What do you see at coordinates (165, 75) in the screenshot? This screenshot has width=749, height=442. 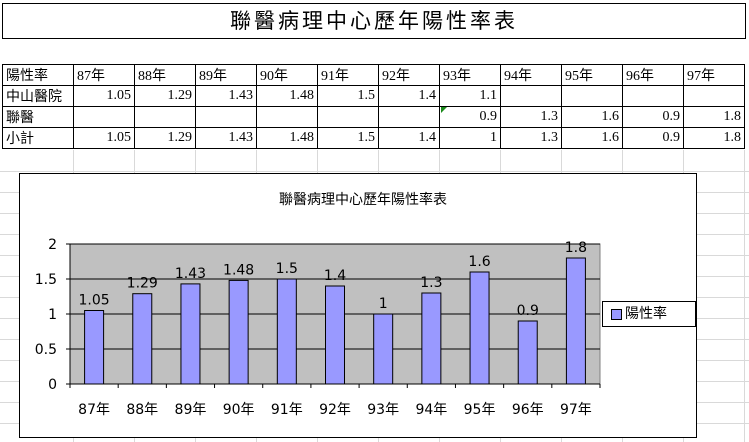 I see `table-year-header: 88年` at bounding box center [165, 75].